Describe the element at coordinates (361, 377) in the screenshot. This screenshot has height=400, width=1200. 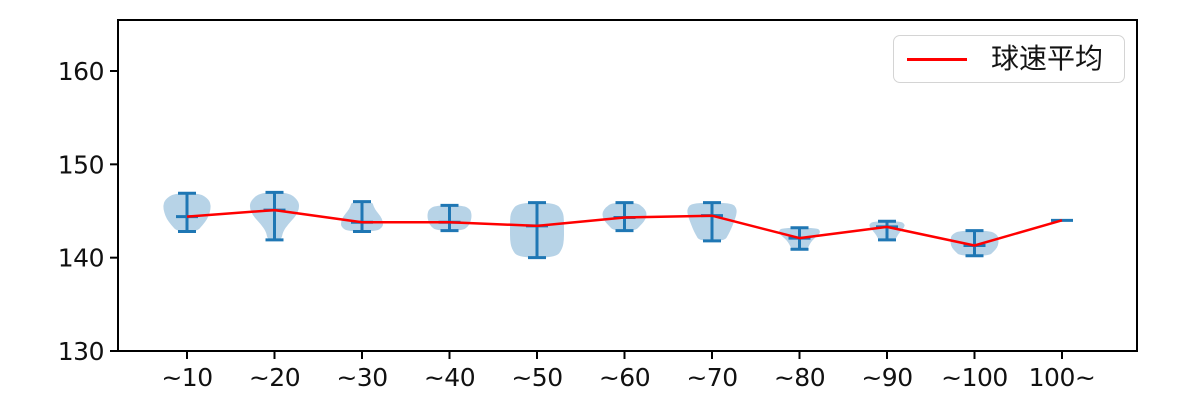
I see `x-tick-label: ~30` at that location.